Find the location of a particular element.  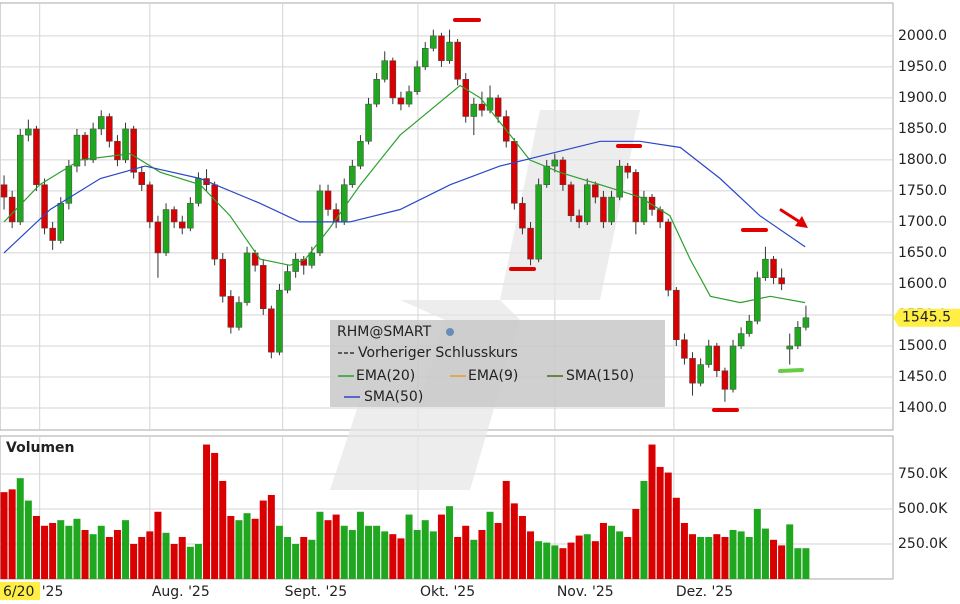

x-tick-label: Dez. '25 is located at coordinates (704, 592).